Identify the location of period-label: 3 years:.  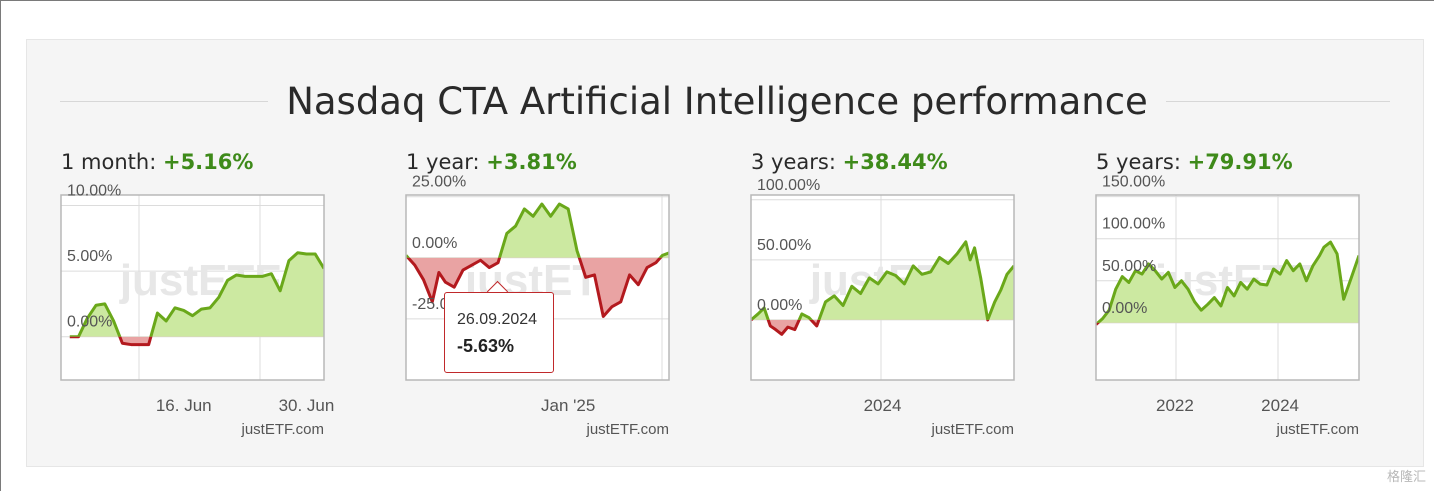
(793, 162).